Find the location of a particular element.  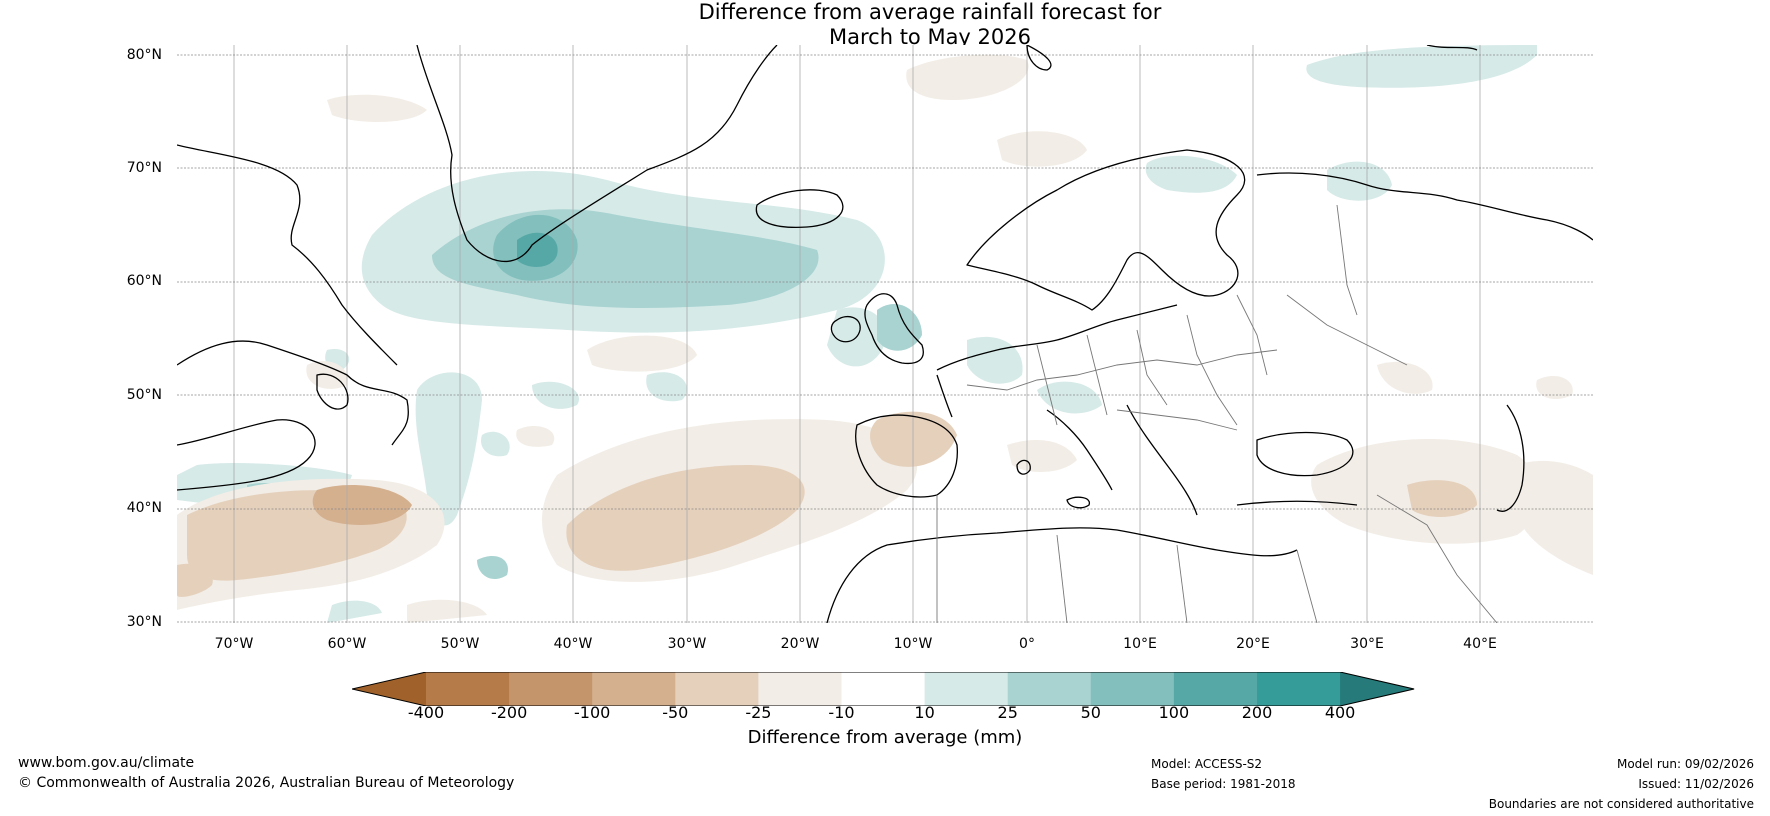

colorbar-tick-label: -10 is located at coordinates (841, 712).